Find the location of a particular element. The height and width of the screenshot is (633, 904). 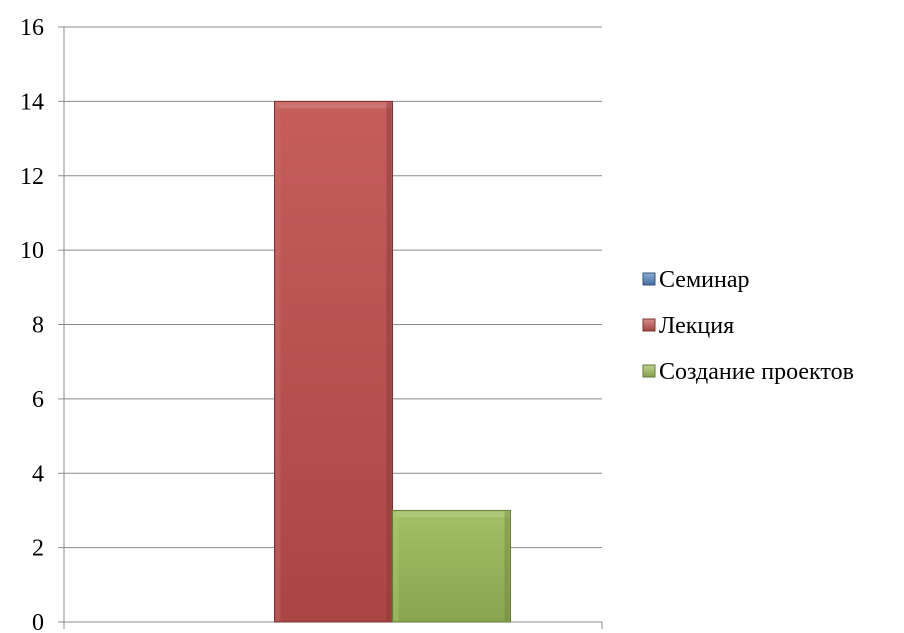

legend-label: Лекция is located at coordinates (696, 326).